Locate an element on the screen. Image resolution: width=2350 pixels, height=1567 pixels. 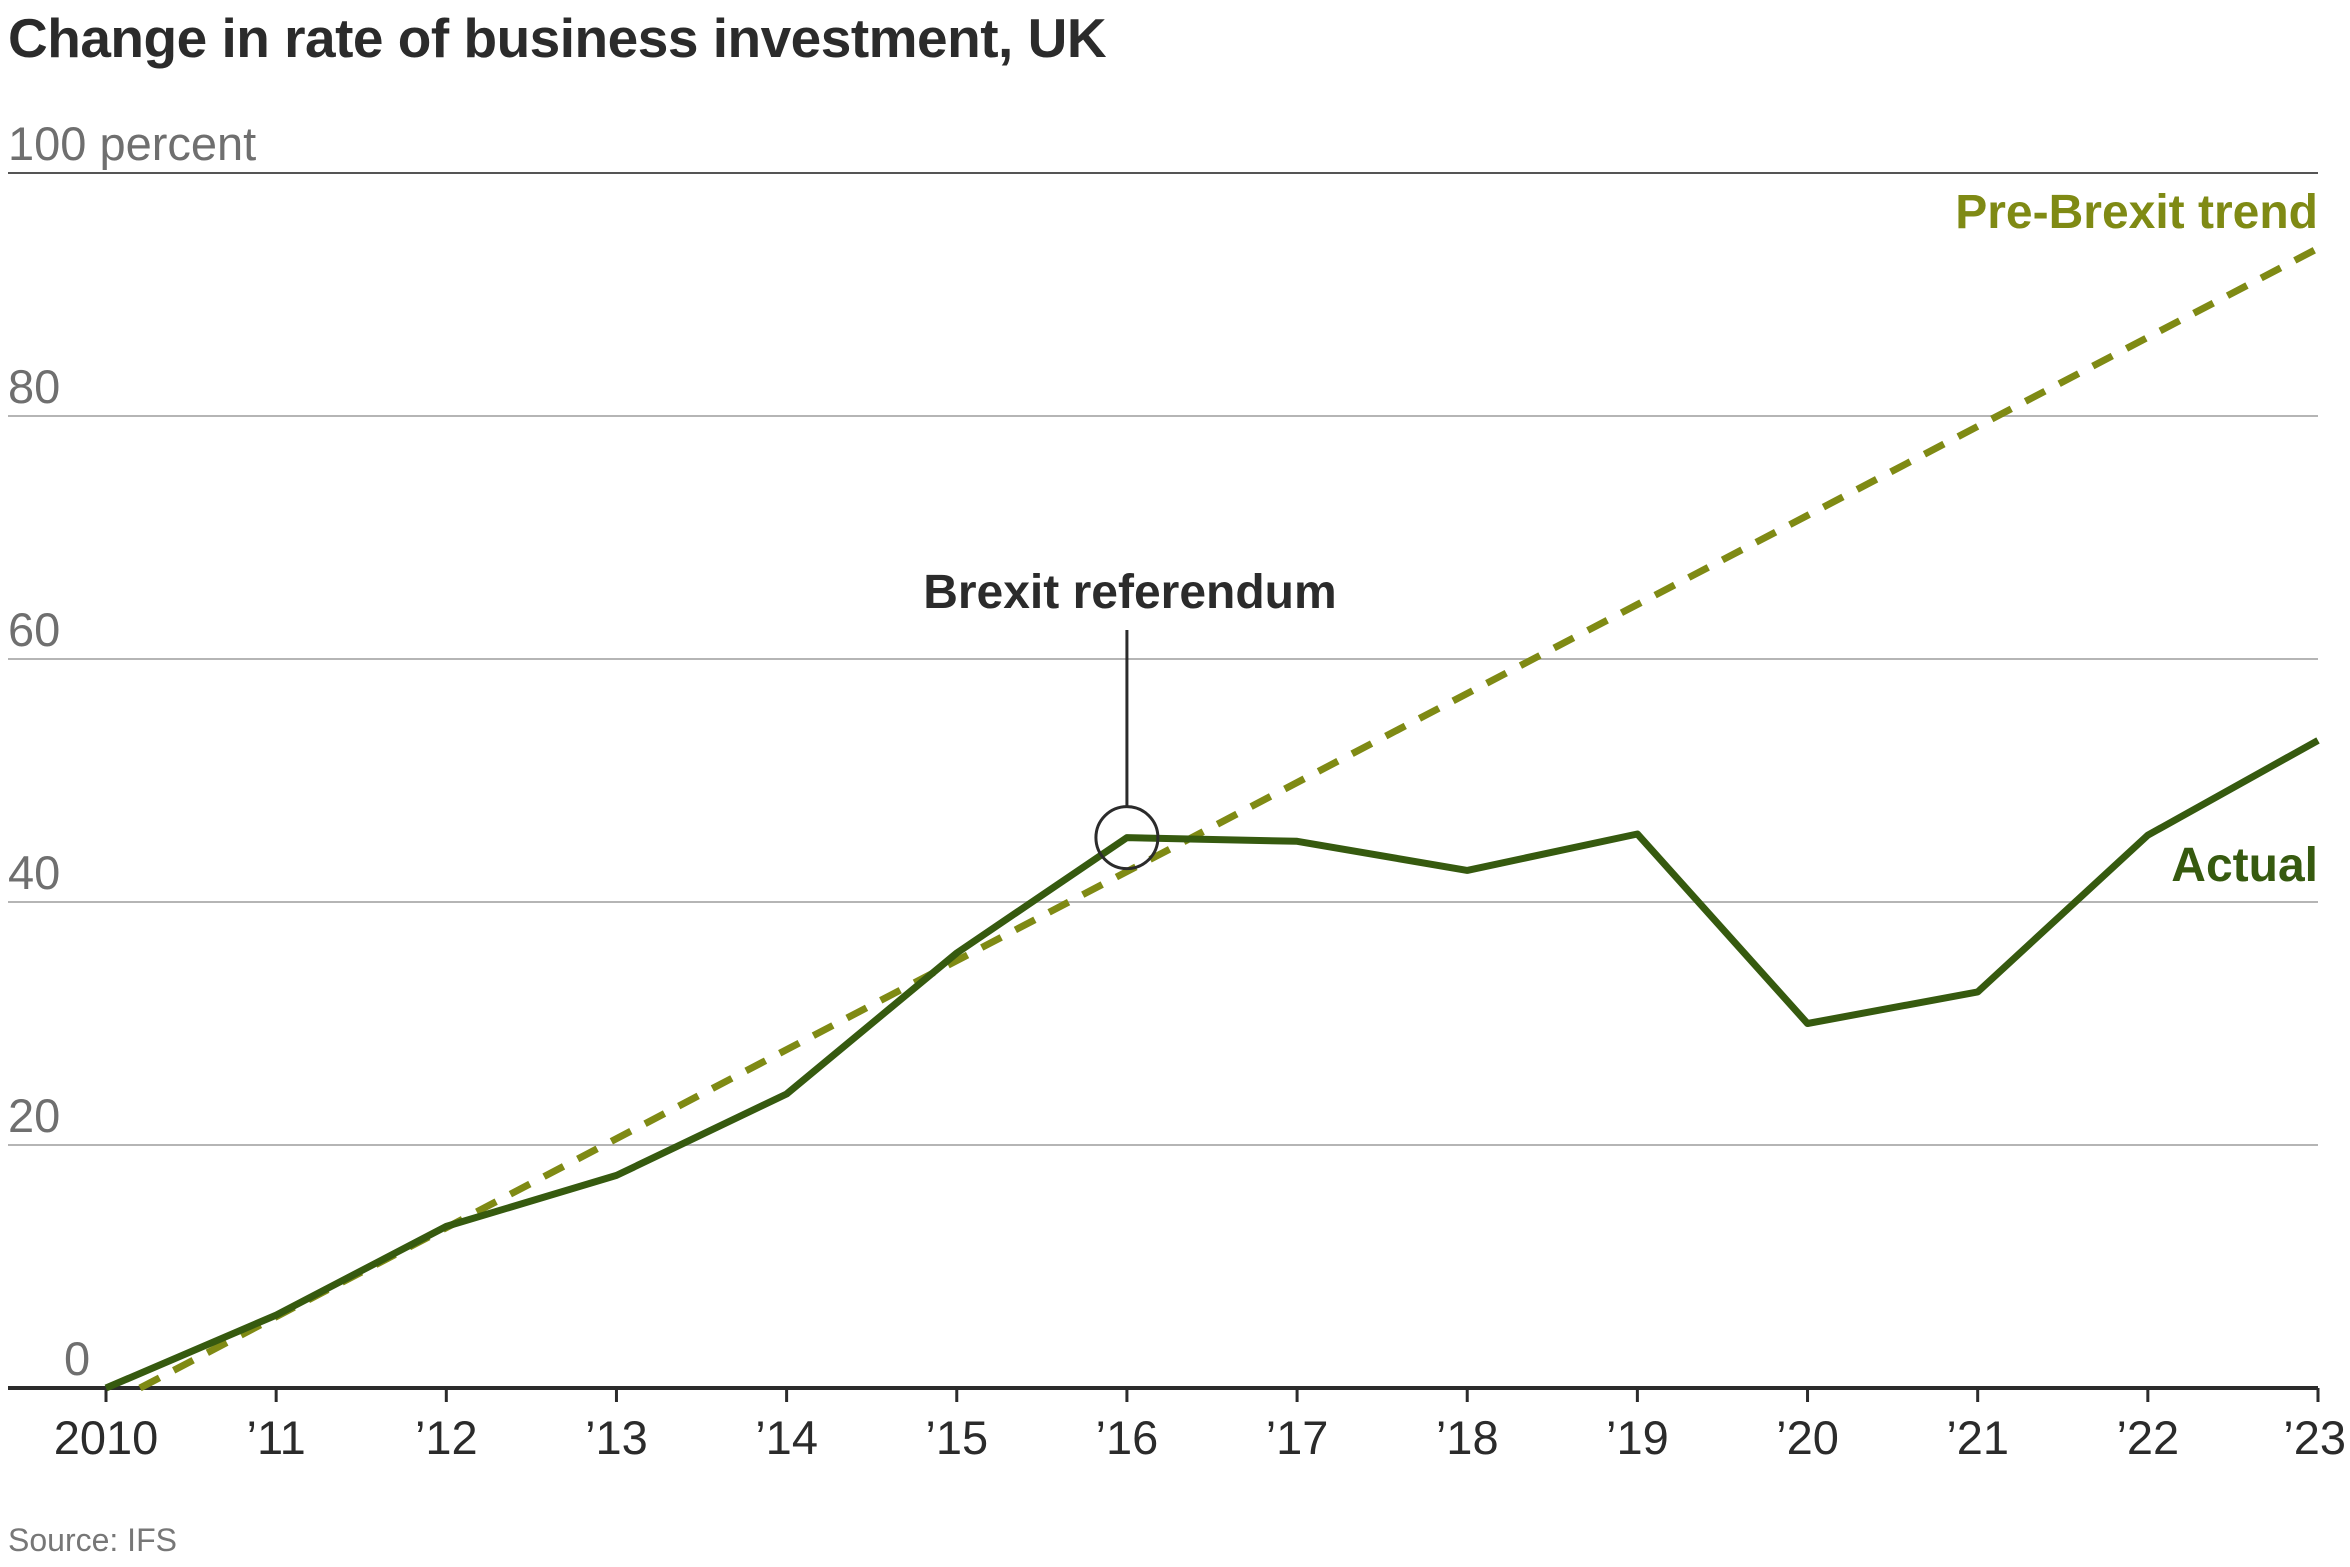
x-tick-label-2022: ’22 is located at coordinates (2147, 1437).